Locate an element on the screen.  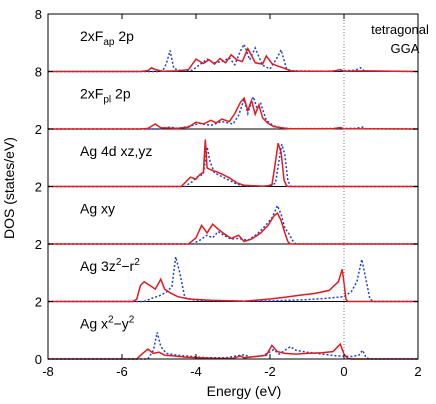
panel-label-part: ap is located at coordinates (109, 42).